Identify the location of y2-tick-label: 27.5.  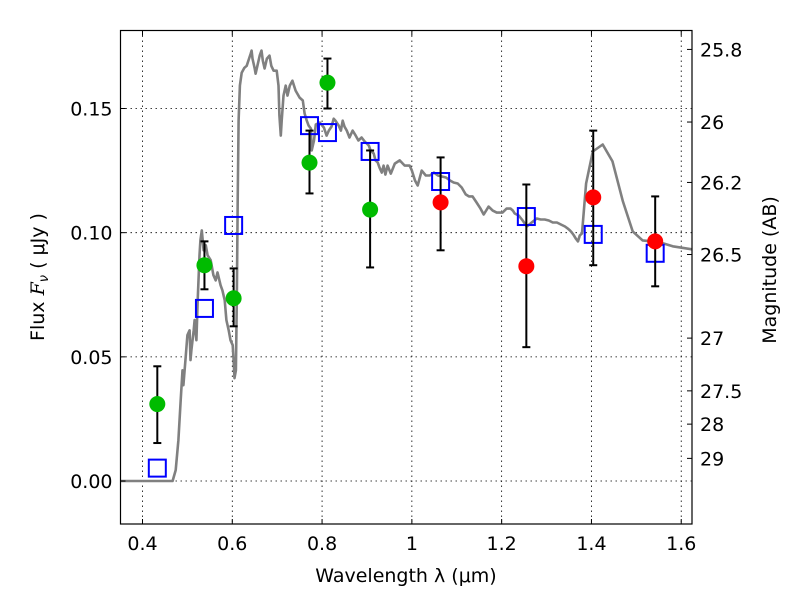
(721, 392).